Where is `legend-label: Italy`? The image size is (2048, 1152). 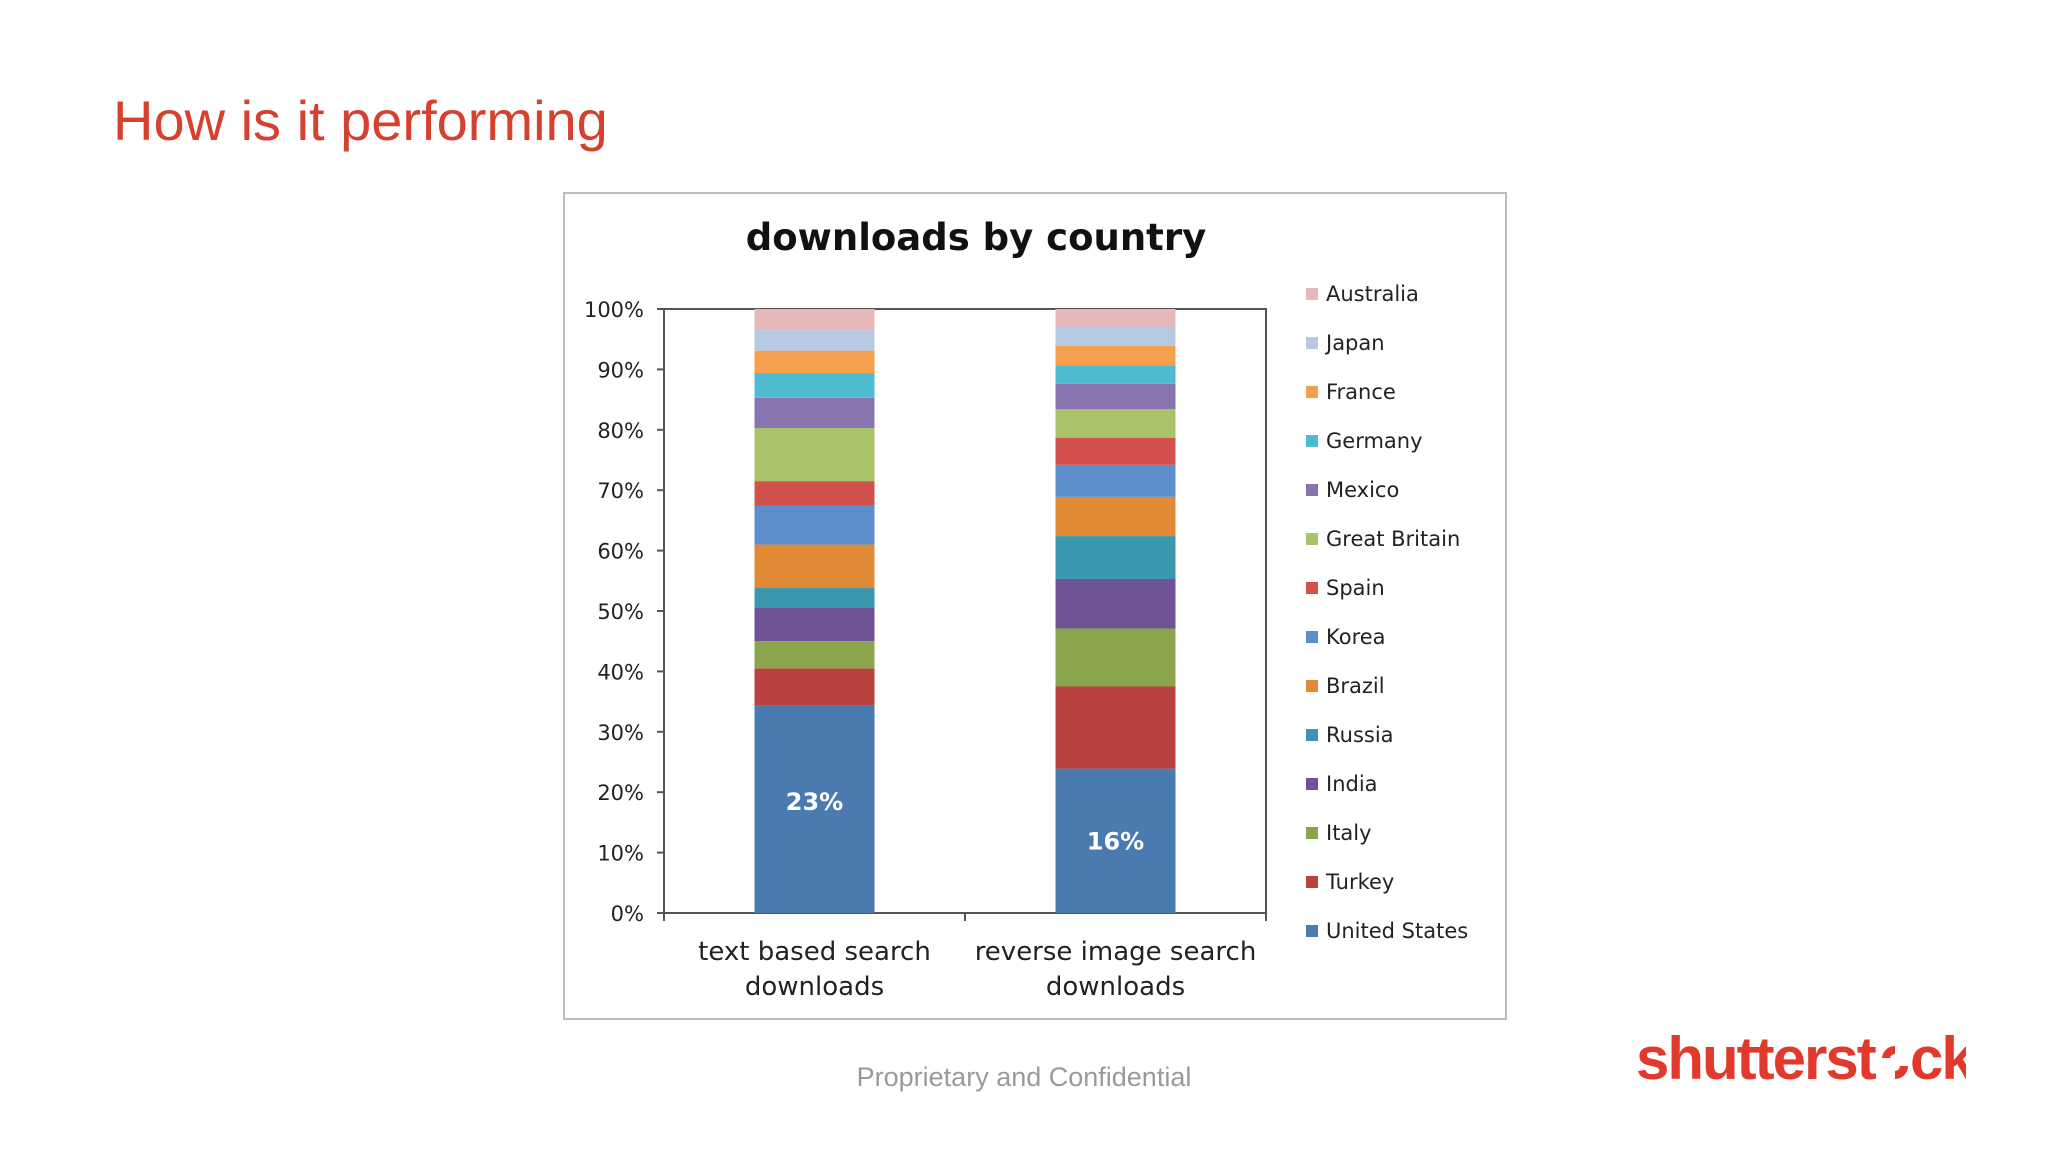
legend-label: Italy is located at coordinates (1349, 833).